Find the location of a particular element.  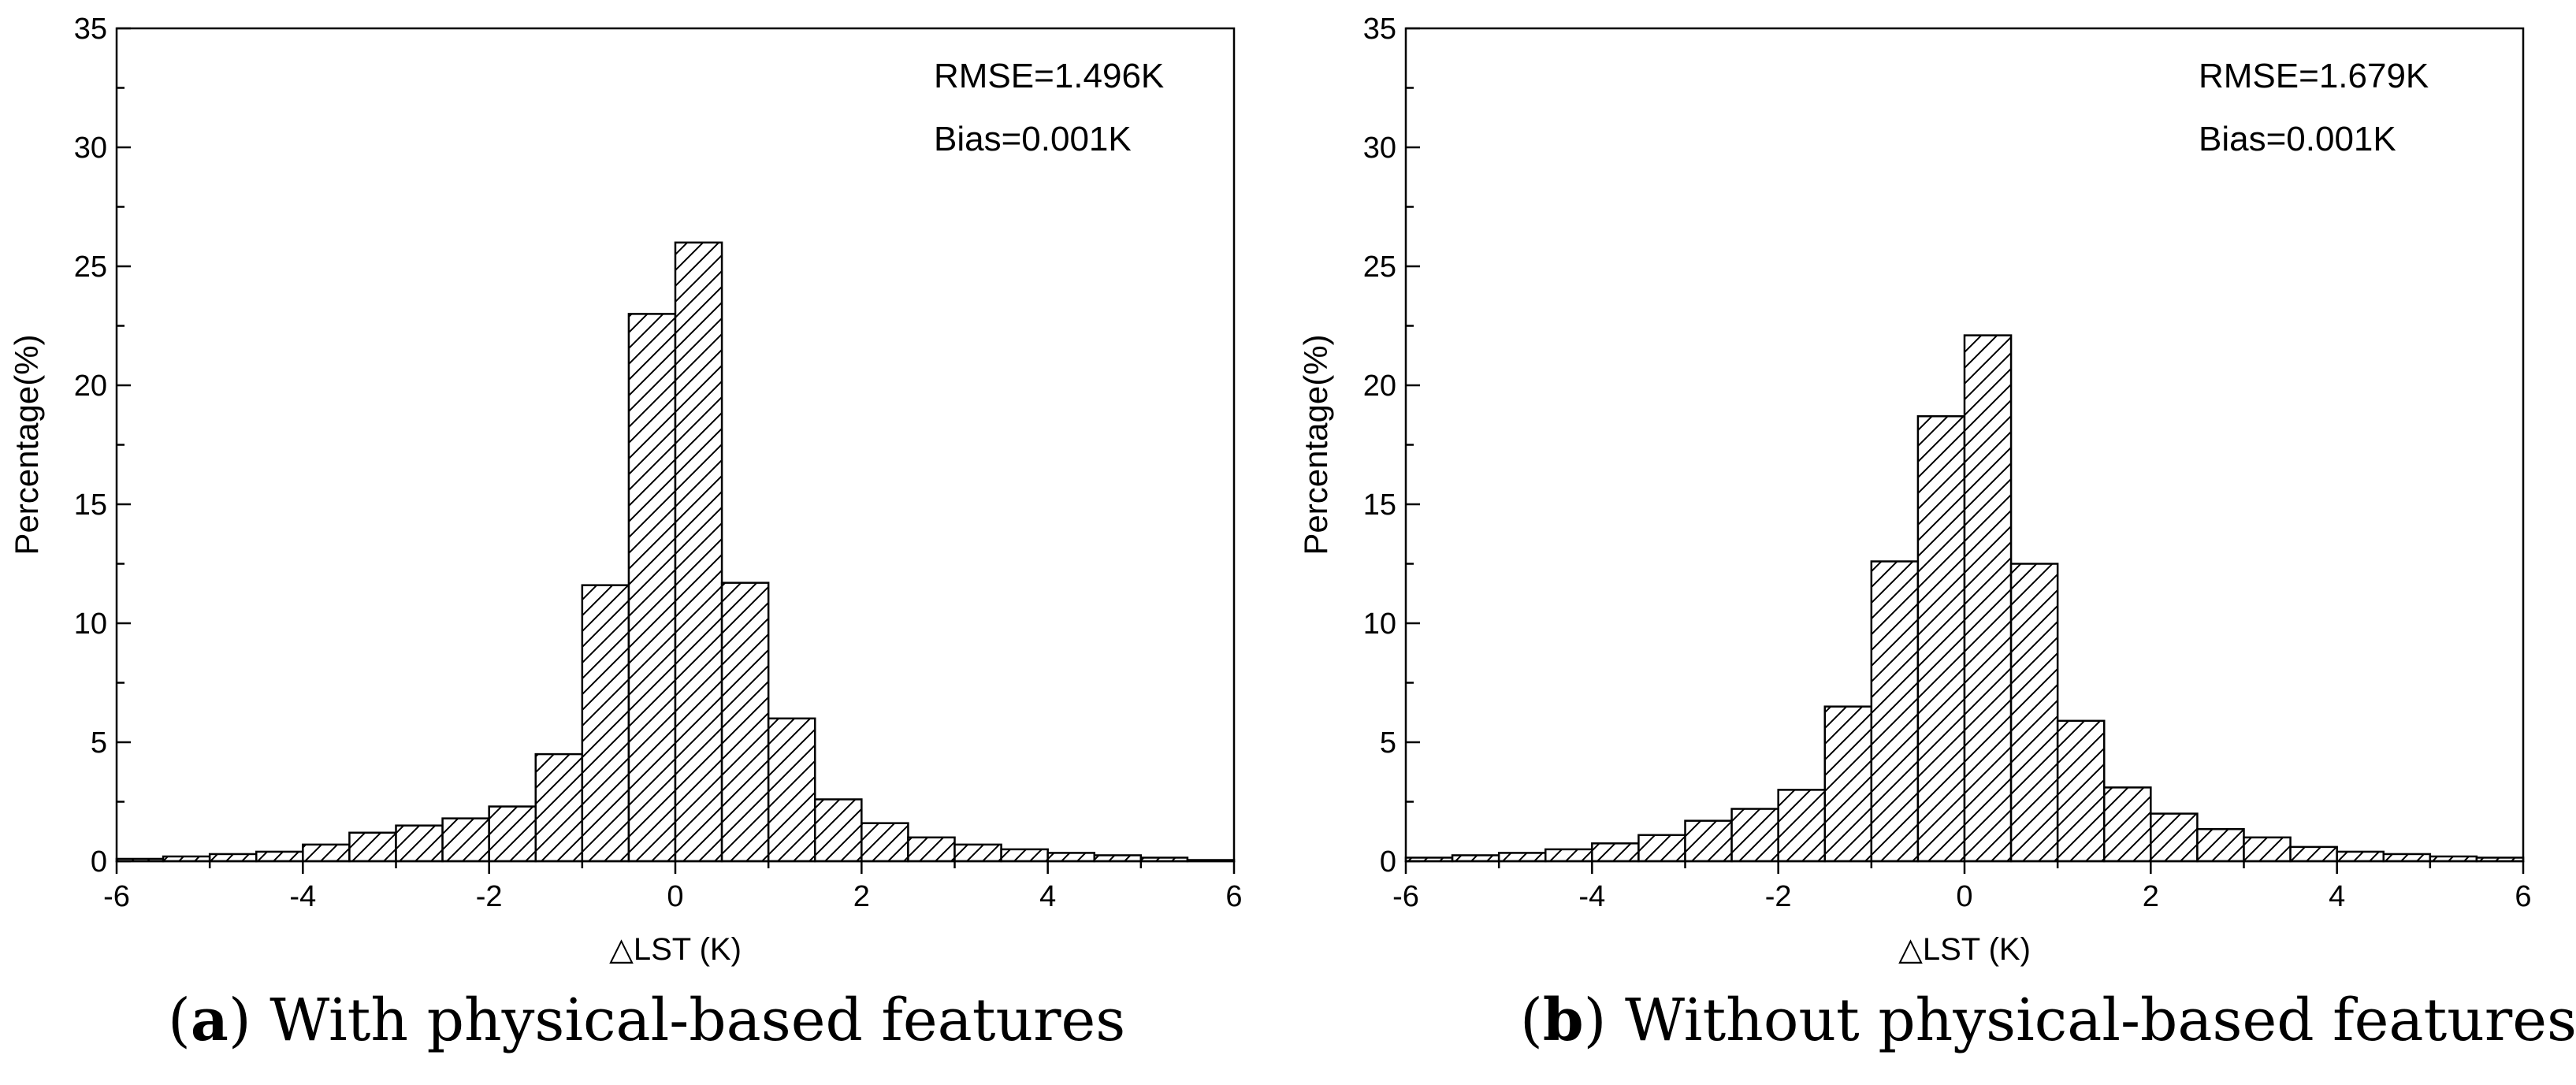

caption-letter: b is located at coordinates (1563, 1020).